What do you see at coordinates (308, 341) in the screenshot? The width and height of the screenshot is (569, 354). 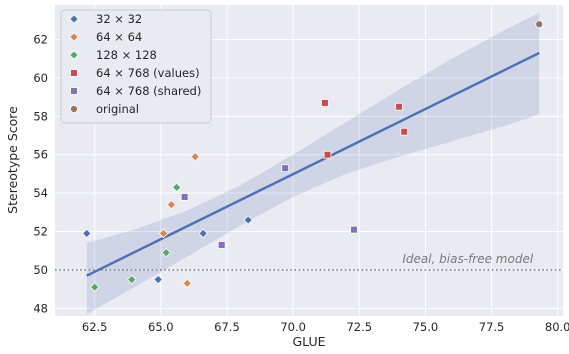 I see `x-axis-label: GLUE` at bounding box center [308, 341].